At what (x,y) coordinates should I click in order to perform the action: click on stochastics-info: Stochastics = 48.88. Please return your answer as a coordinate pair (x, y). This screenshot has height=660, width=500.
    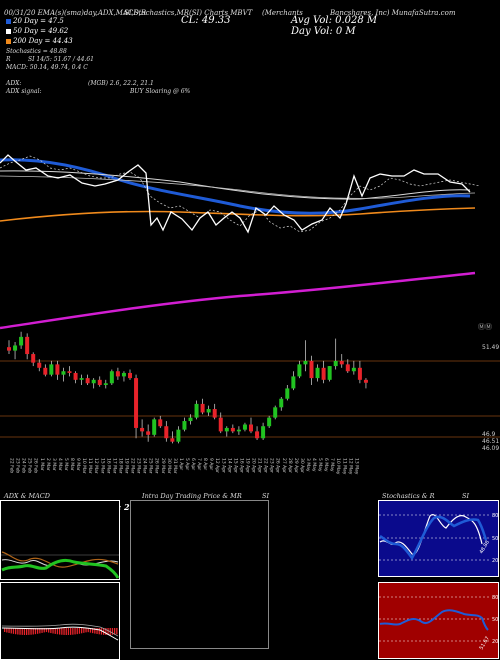
    Looking at the image, I should click on (36, 51).